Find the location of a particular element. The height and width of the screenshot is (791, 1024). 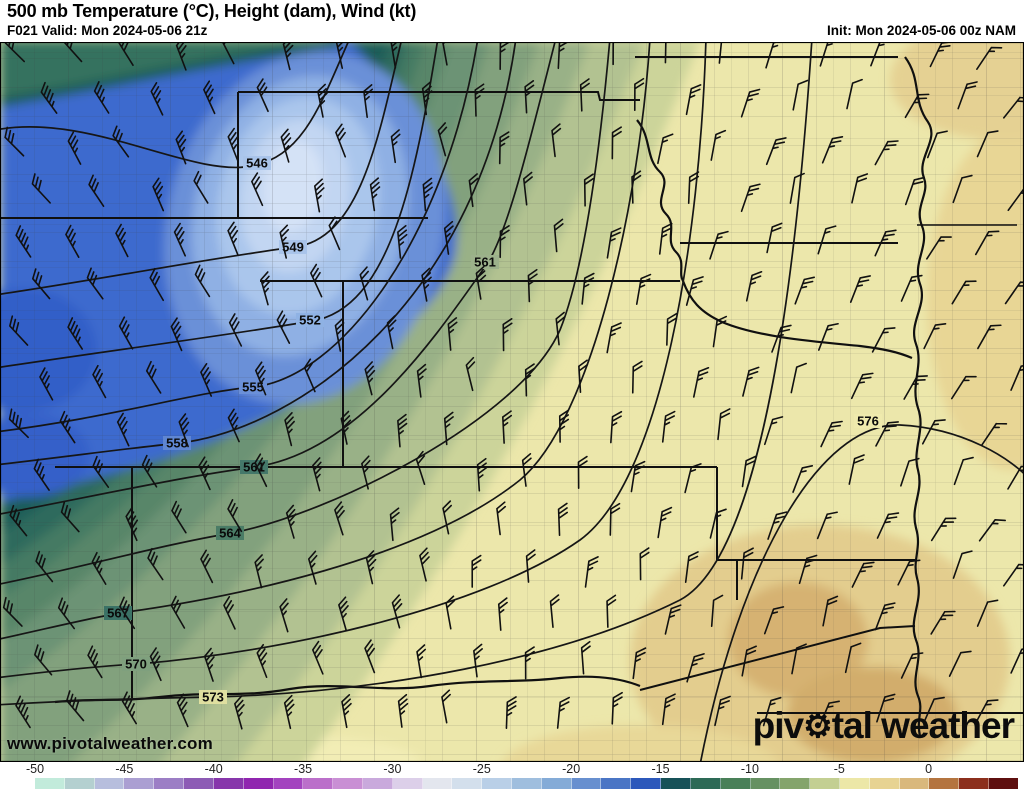

watermark-url: www.pivotalweather.com is located at coordinates (110, 743).